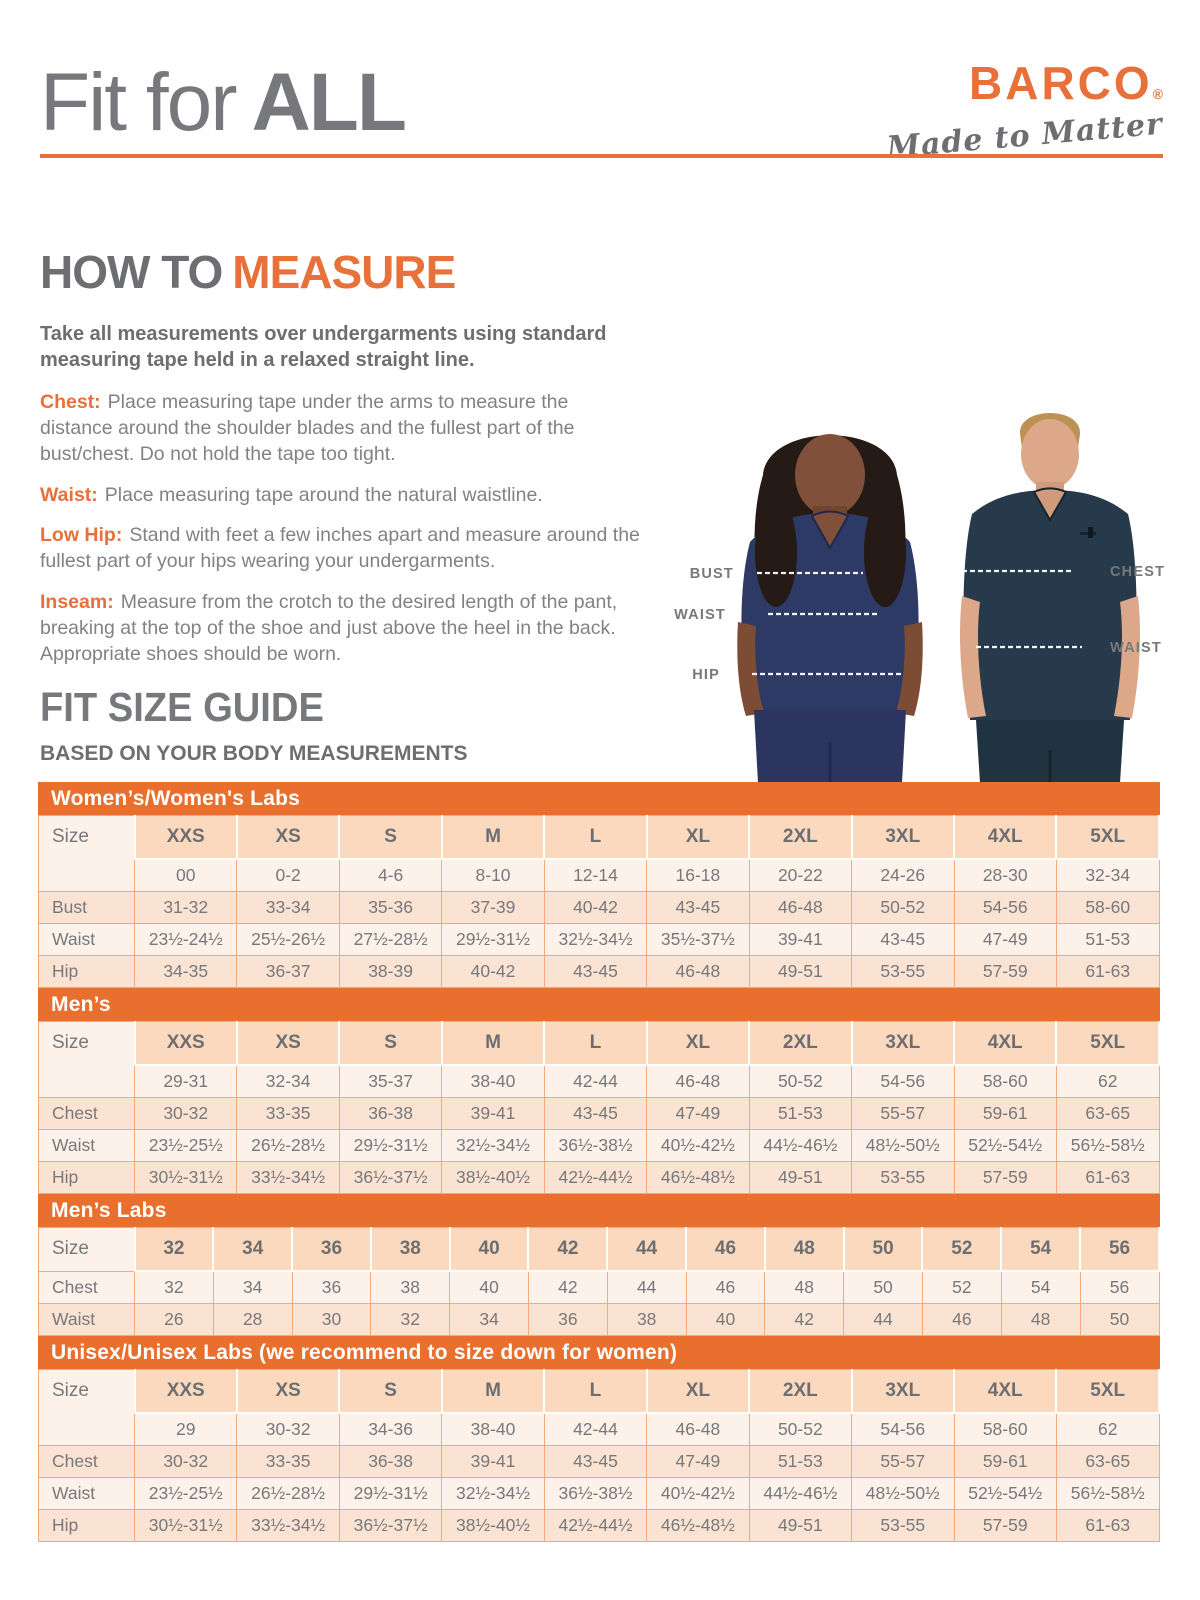 The height and width of the screenshot is (1600, 1200). I want to click on size-header-cell: 48, so click(804, 1249).